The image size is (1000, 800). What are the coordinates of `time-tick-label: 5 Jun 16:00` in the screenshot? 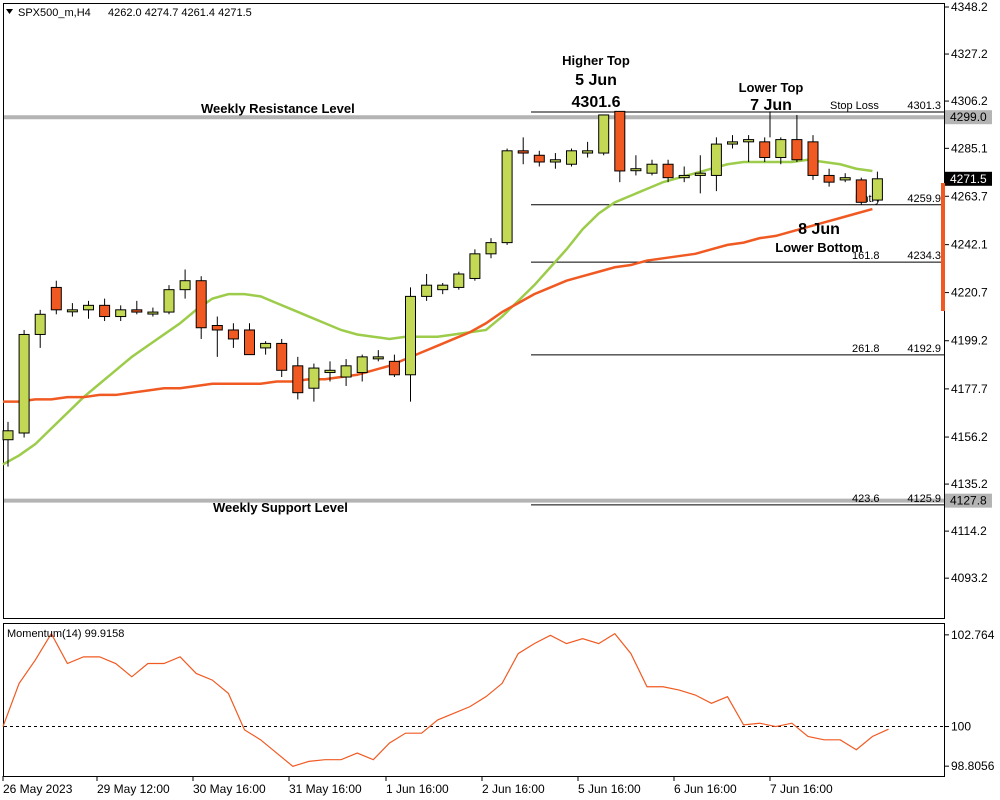 It's located at (609, 789).